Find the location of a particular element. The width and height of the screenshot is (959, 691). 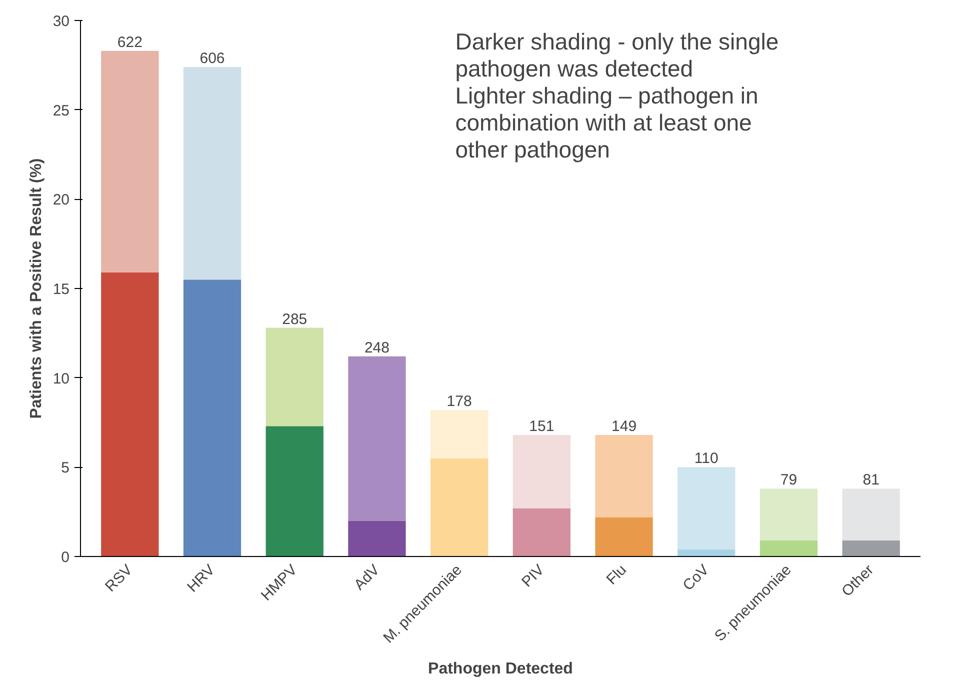

y-tick-label: 30 is located at coordinates (61, 21).